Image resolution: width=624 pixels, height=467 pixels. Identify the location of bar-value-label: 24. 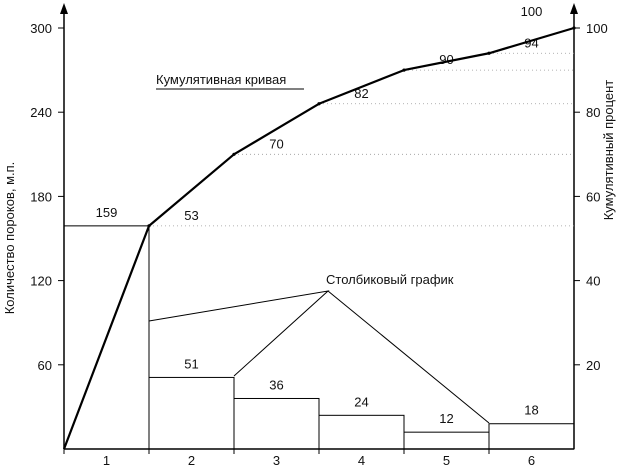
(361, 401).